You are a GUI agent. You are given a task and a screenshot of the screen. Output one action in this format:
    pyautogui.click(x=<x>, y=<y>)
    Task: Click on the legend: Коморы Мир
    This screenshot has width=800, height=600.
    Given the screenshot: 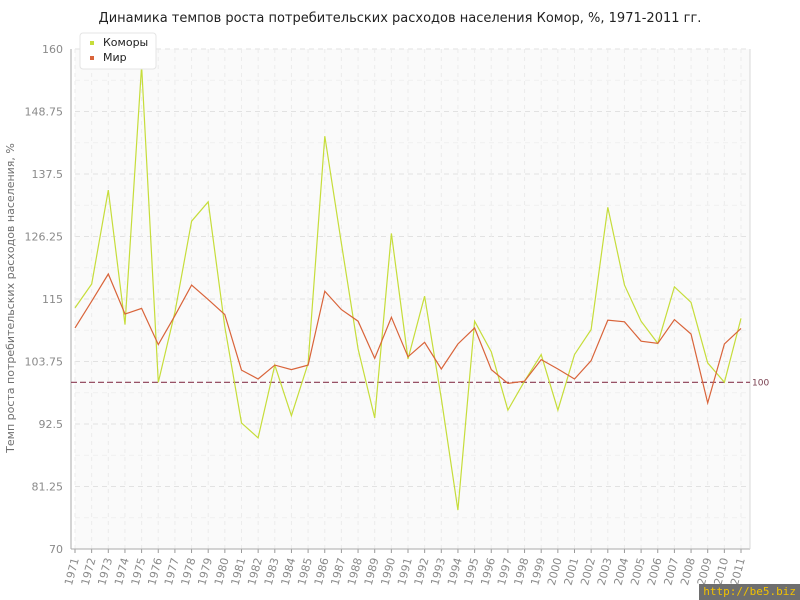 What is the action you would take?
    pyautogui.click(x=118, y=51)
    